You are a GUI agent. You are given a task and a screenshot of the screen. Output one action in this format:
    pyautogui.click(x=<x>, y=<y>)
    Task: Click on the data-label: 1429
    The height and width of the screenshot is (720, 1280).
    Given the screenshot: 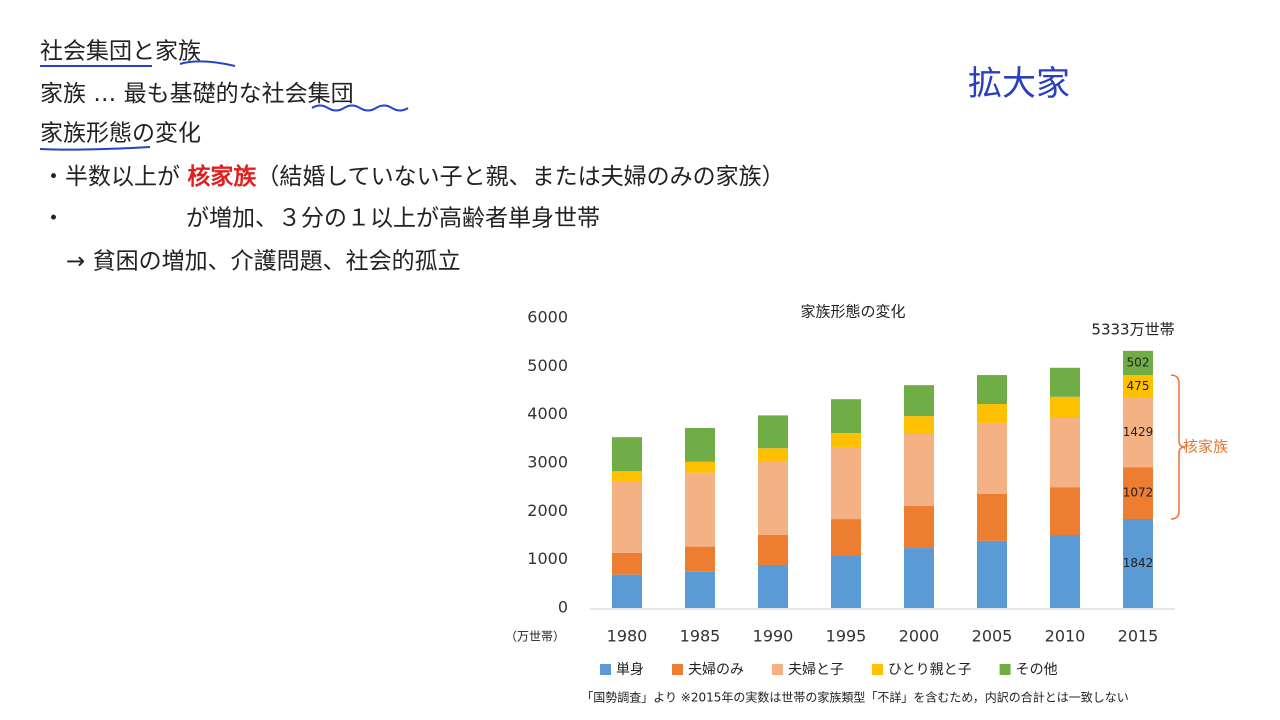 What is the action you would take?
    pyautogui.click(x=1138, y=432)
    